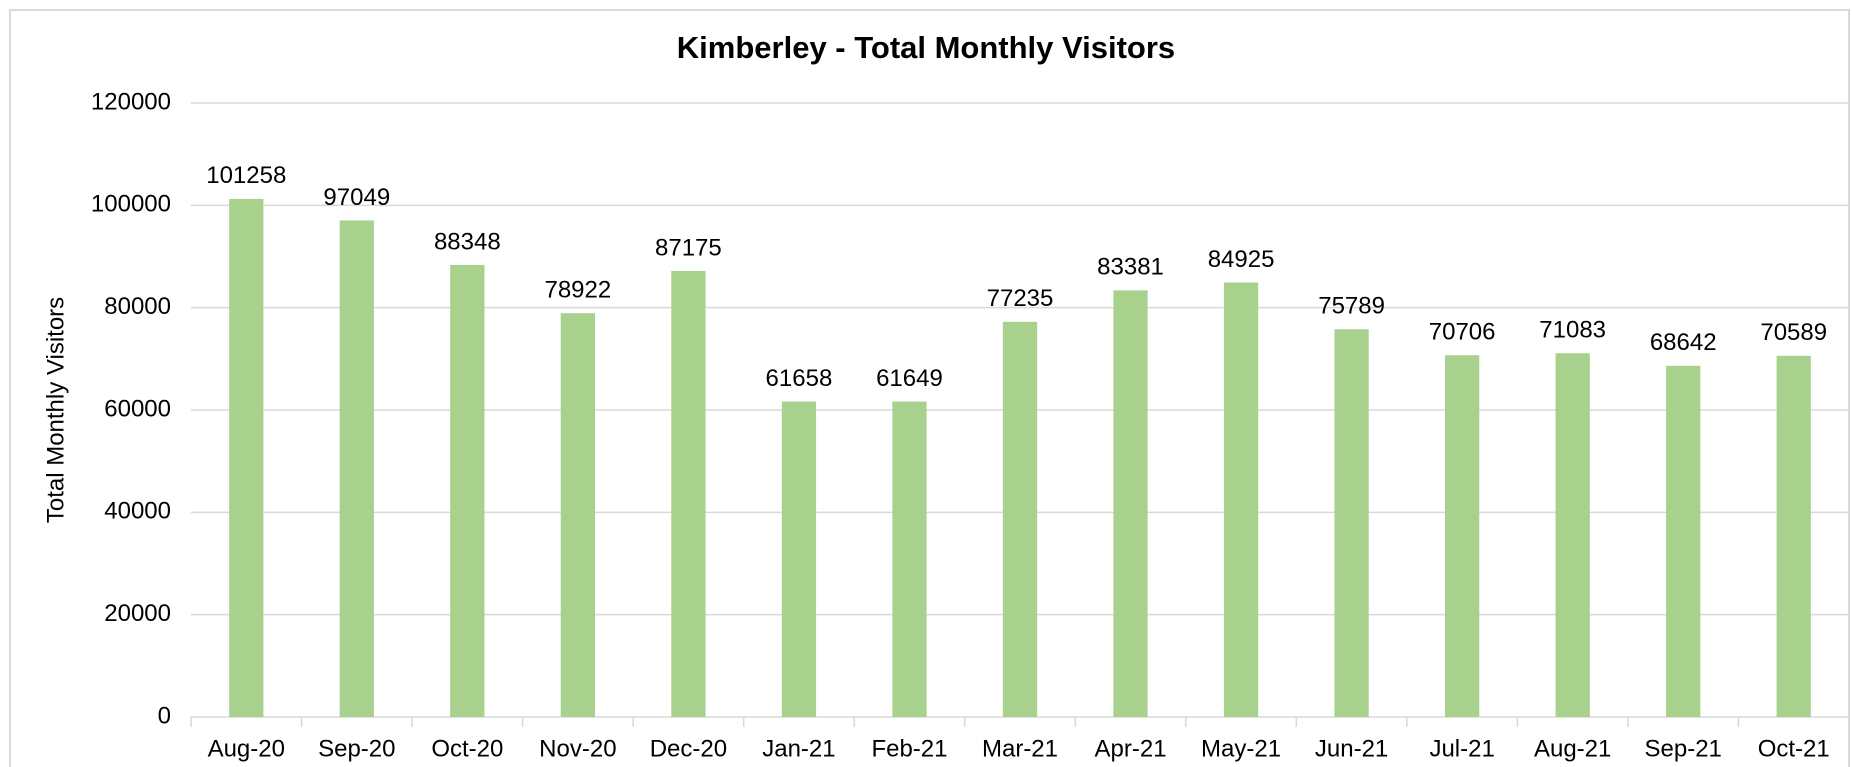  Describe the element at coordinates (356, 748) in the screenshot. I see `x-tick-label: Sep-20` at that location.